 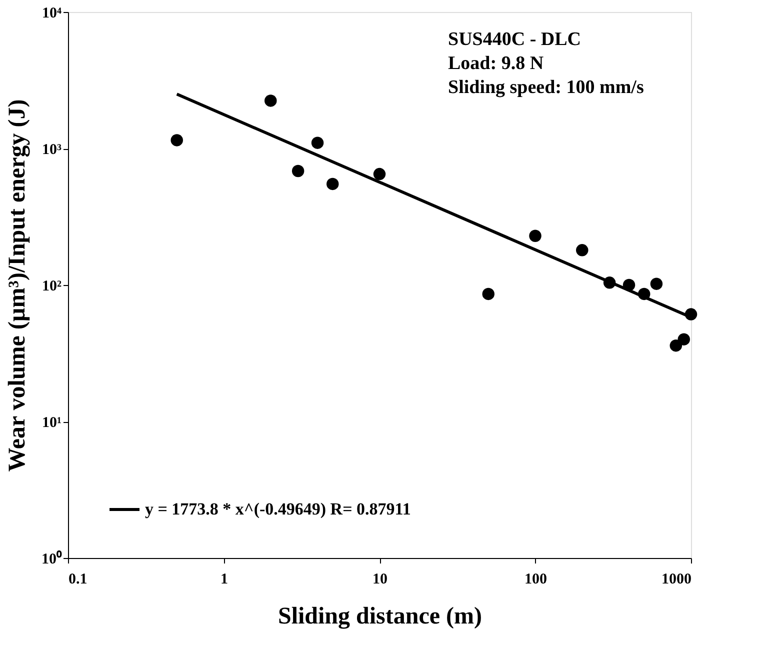 What do you see at coordinates (52, 559) in the screenshot?
I see `y-tick-label: 10⁰` at bounding box center [52, 559].